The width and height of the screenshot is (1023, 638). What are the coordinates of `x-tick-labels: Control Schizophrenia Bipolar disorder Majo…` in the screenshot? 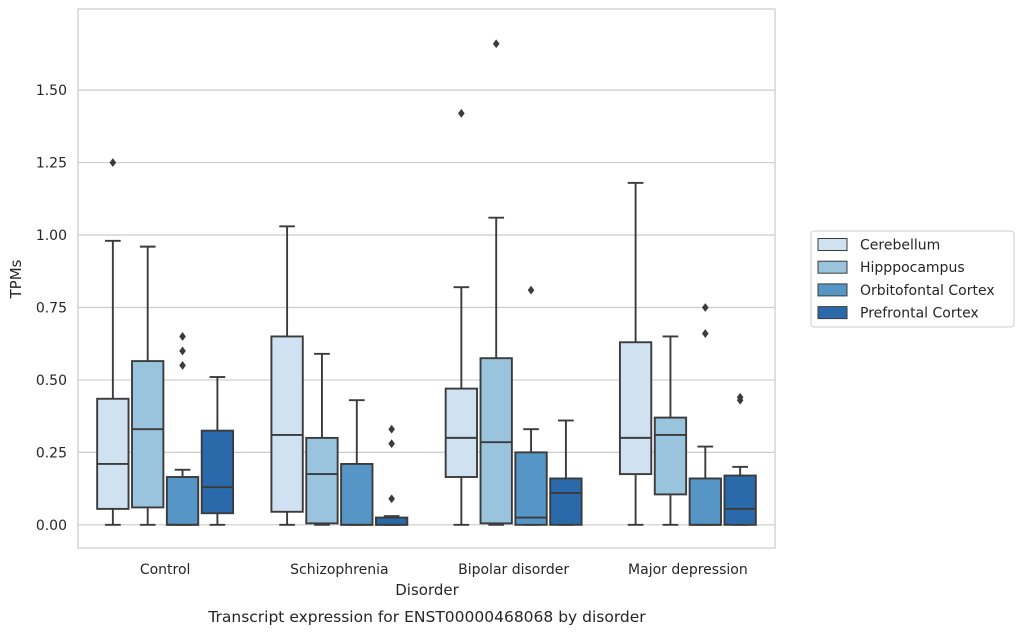 It's located at (444, 570).